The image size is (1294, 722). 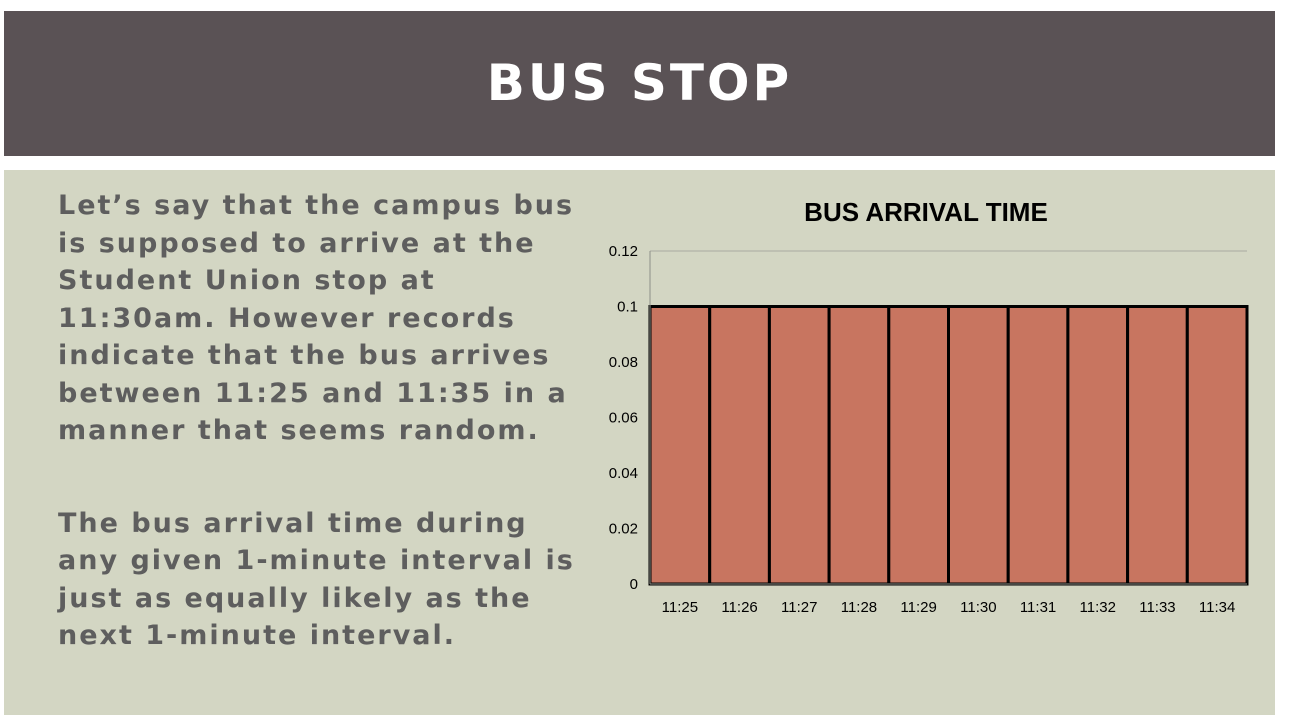 What do you see at coordinates (680, 607) in the screenshot?
I see `x-tick-label: 11:25` at bounding box center [680, 607].